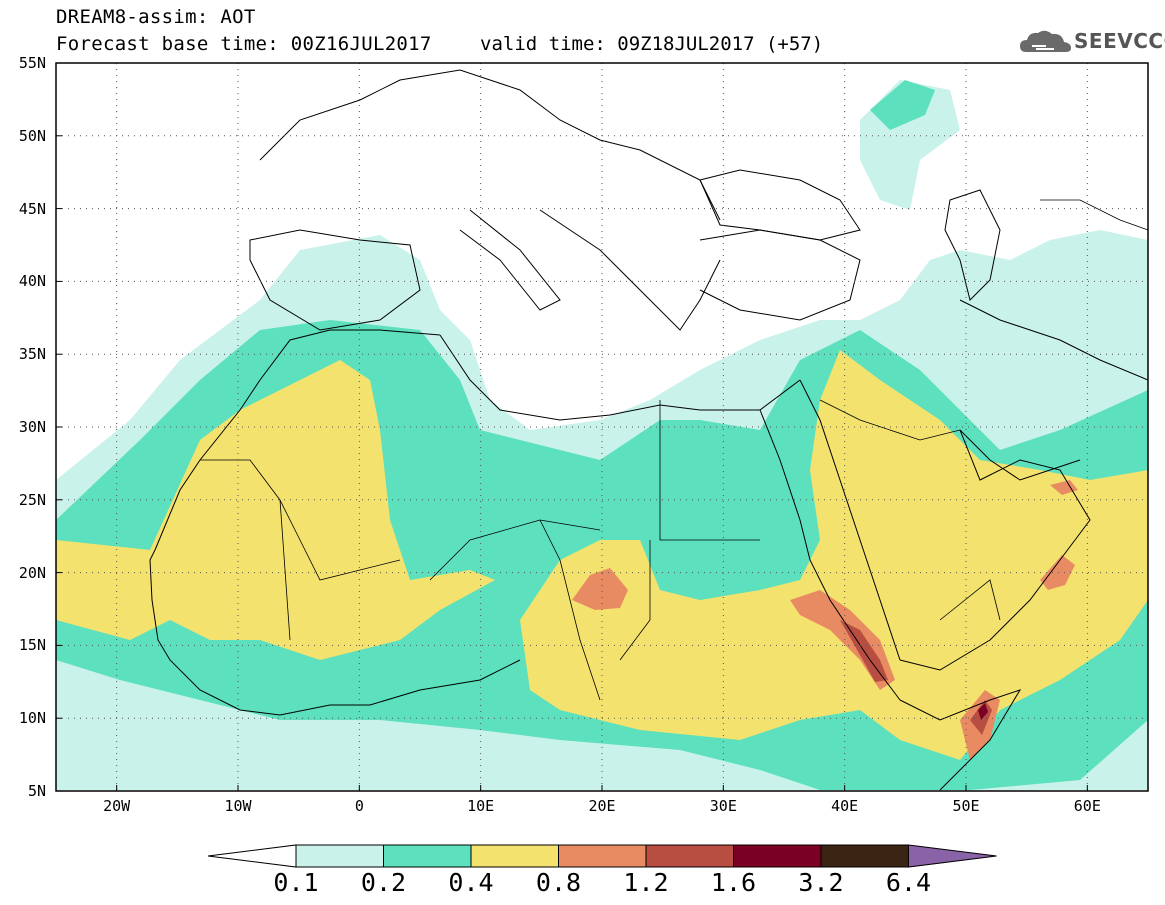 This screenshot has width=1165, height=905. What do you see at coordinates (1064, 487) in the screenshot?
I see `aot-band-0.8-e` at bounding box center [1064, 487].